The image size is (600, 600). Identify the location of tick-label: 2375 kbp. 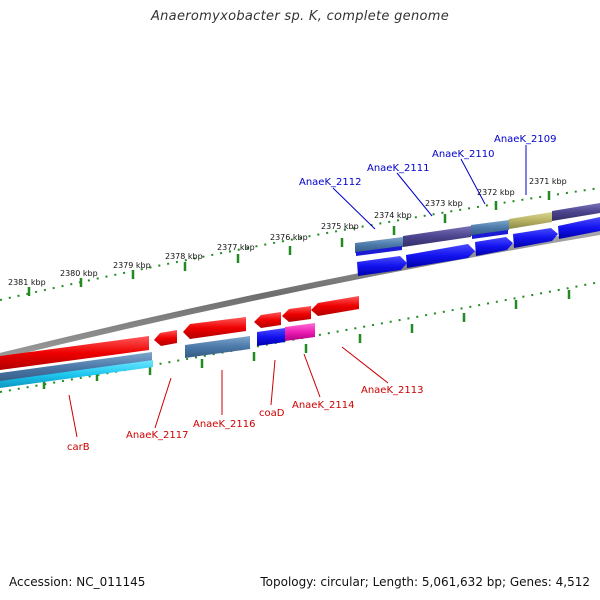
(340, 226).